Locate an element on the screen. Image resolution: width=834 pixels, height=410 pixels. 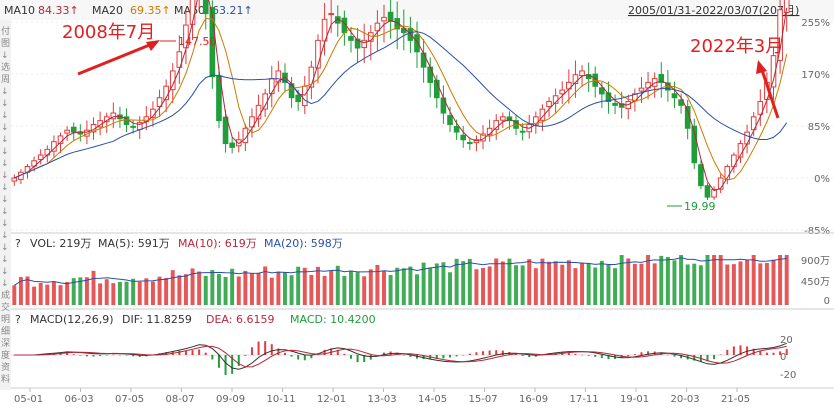
vol-bars is located at coordinates (400, 280).